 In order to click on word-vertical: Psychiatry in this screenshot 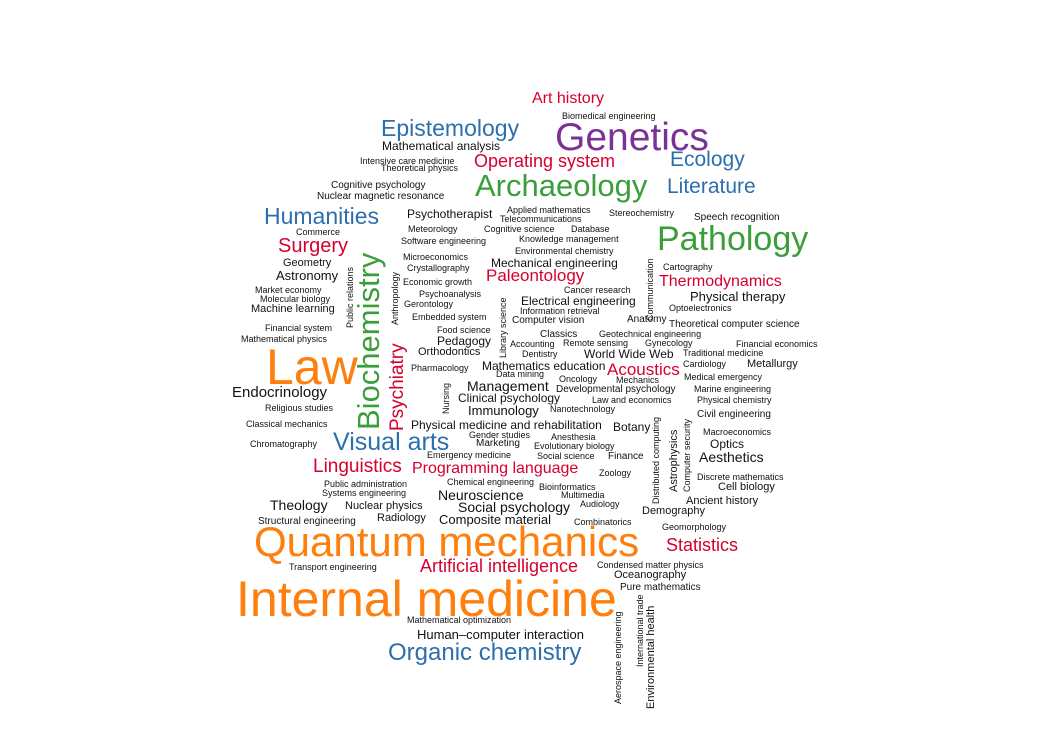, I will do `click(397, 387)`.